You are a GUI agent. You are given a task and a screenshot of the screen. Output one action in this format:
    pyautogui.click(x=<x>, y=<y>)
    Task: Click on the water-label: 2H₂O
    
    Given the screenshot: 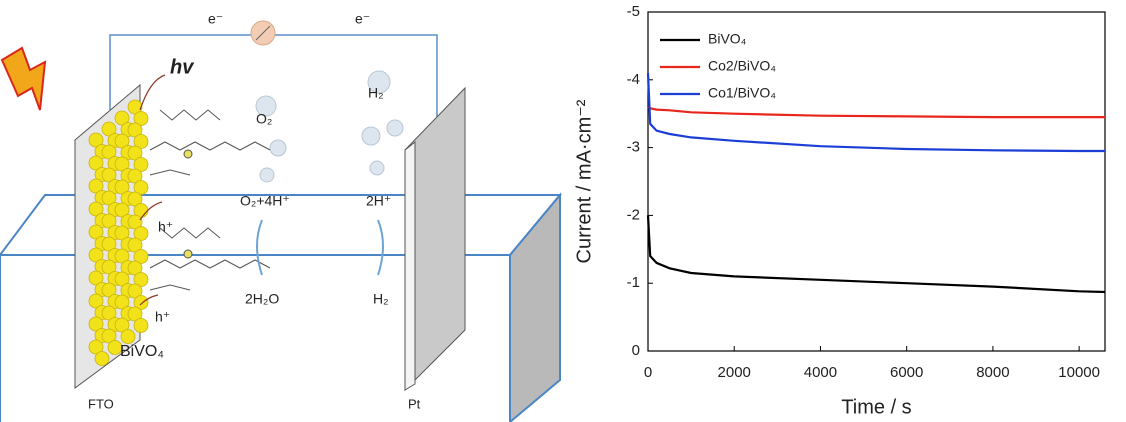 What is the action you would take?
    pyautogui.click(x=262, y=299)
    